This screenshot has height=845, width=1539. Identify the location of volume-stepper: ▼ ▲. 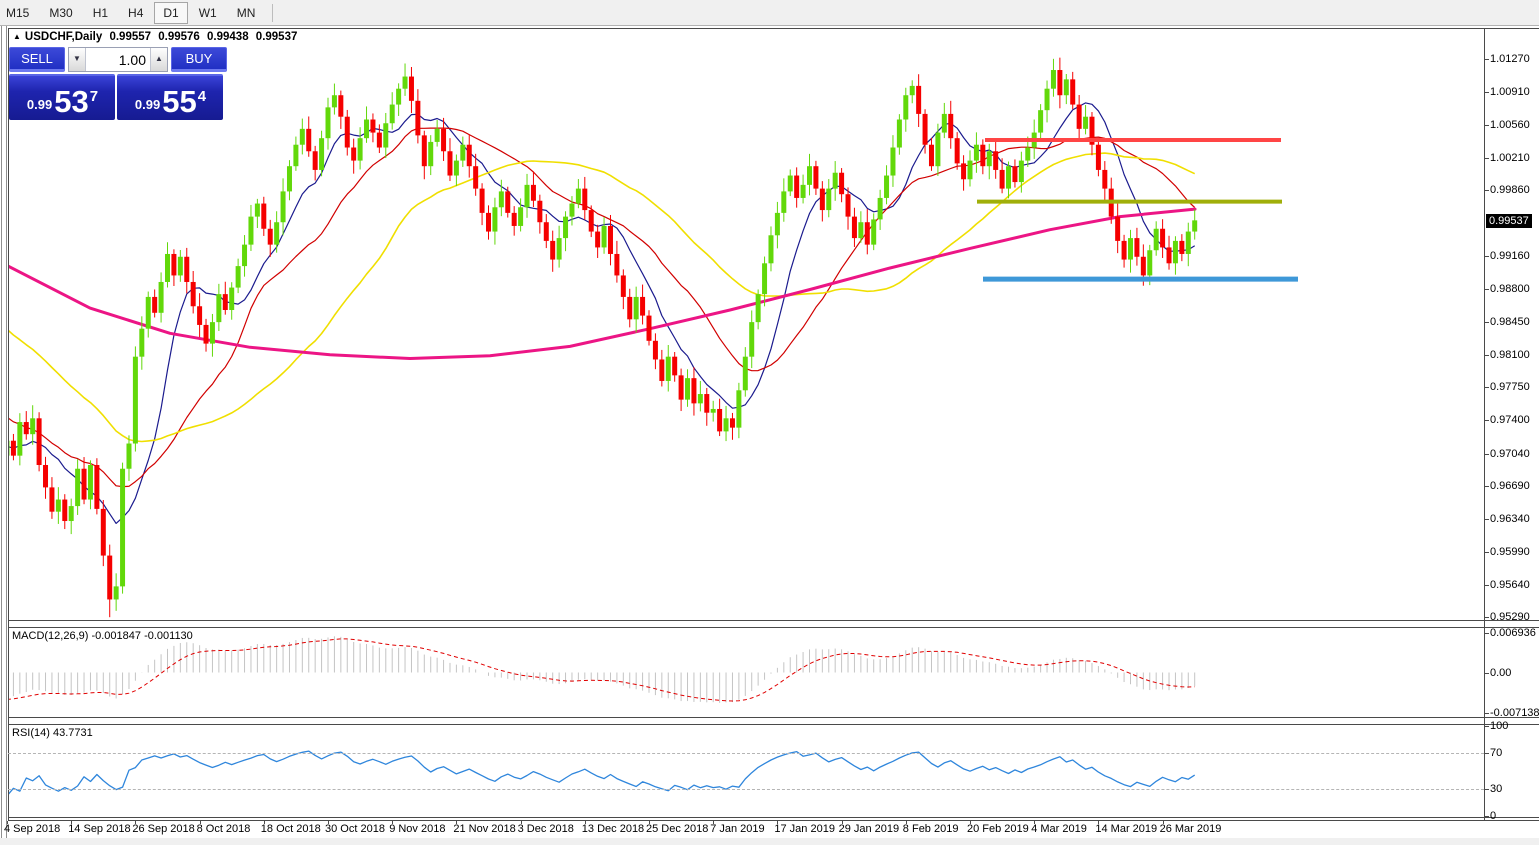
(118, 59).